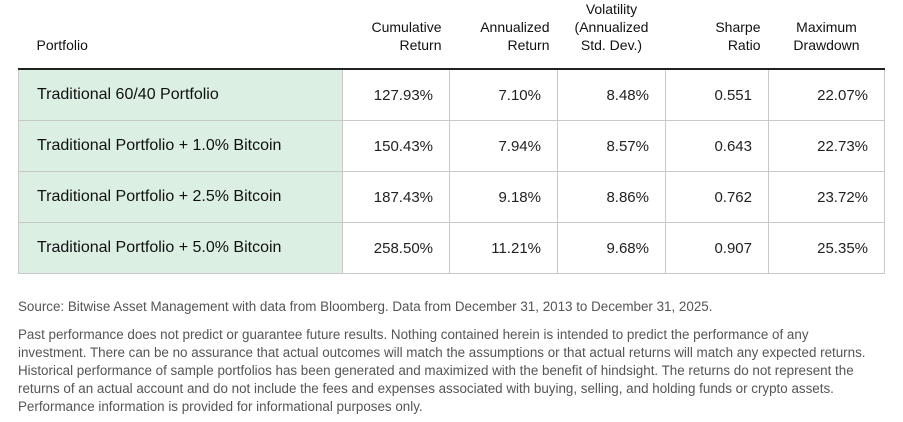  I want to click on header-annualized-return: Annualized Return, so click(504, 34).